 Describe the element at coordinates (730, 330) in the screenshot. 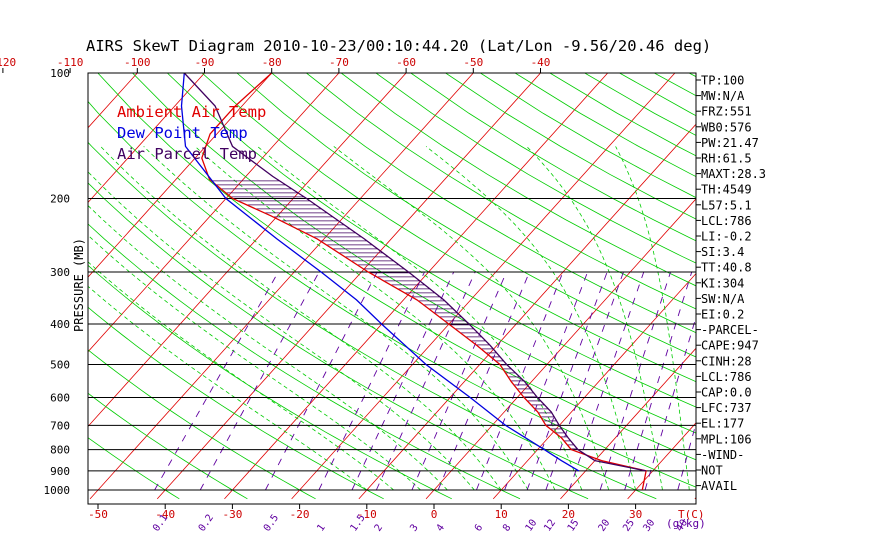

I see `stability-index-label: -PARCEL-` at that location.